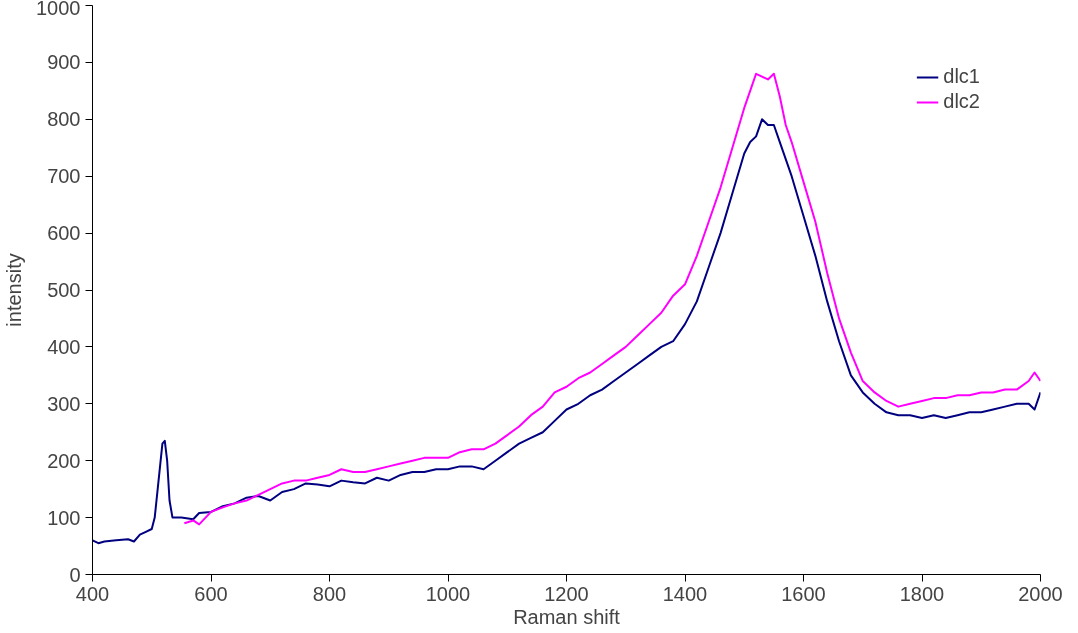 This screenshot has height=633, width=1078. I want to click on y-tick-label: 700, so click(64, 176).